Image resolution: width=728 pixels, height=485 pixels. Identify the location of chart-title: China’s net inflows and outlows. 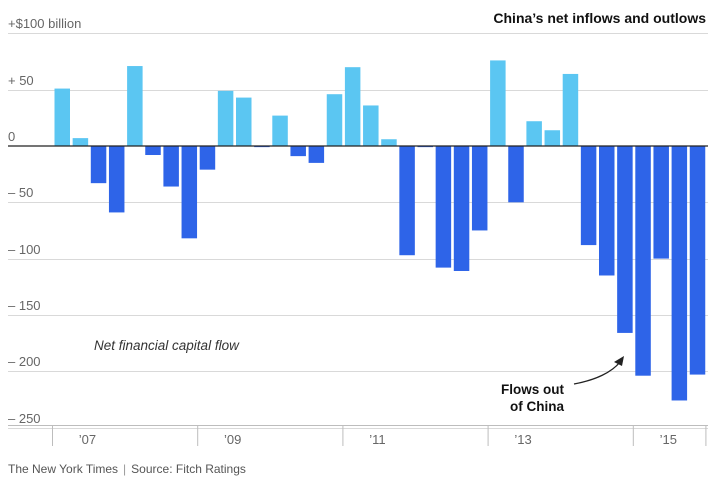
(599, 18).